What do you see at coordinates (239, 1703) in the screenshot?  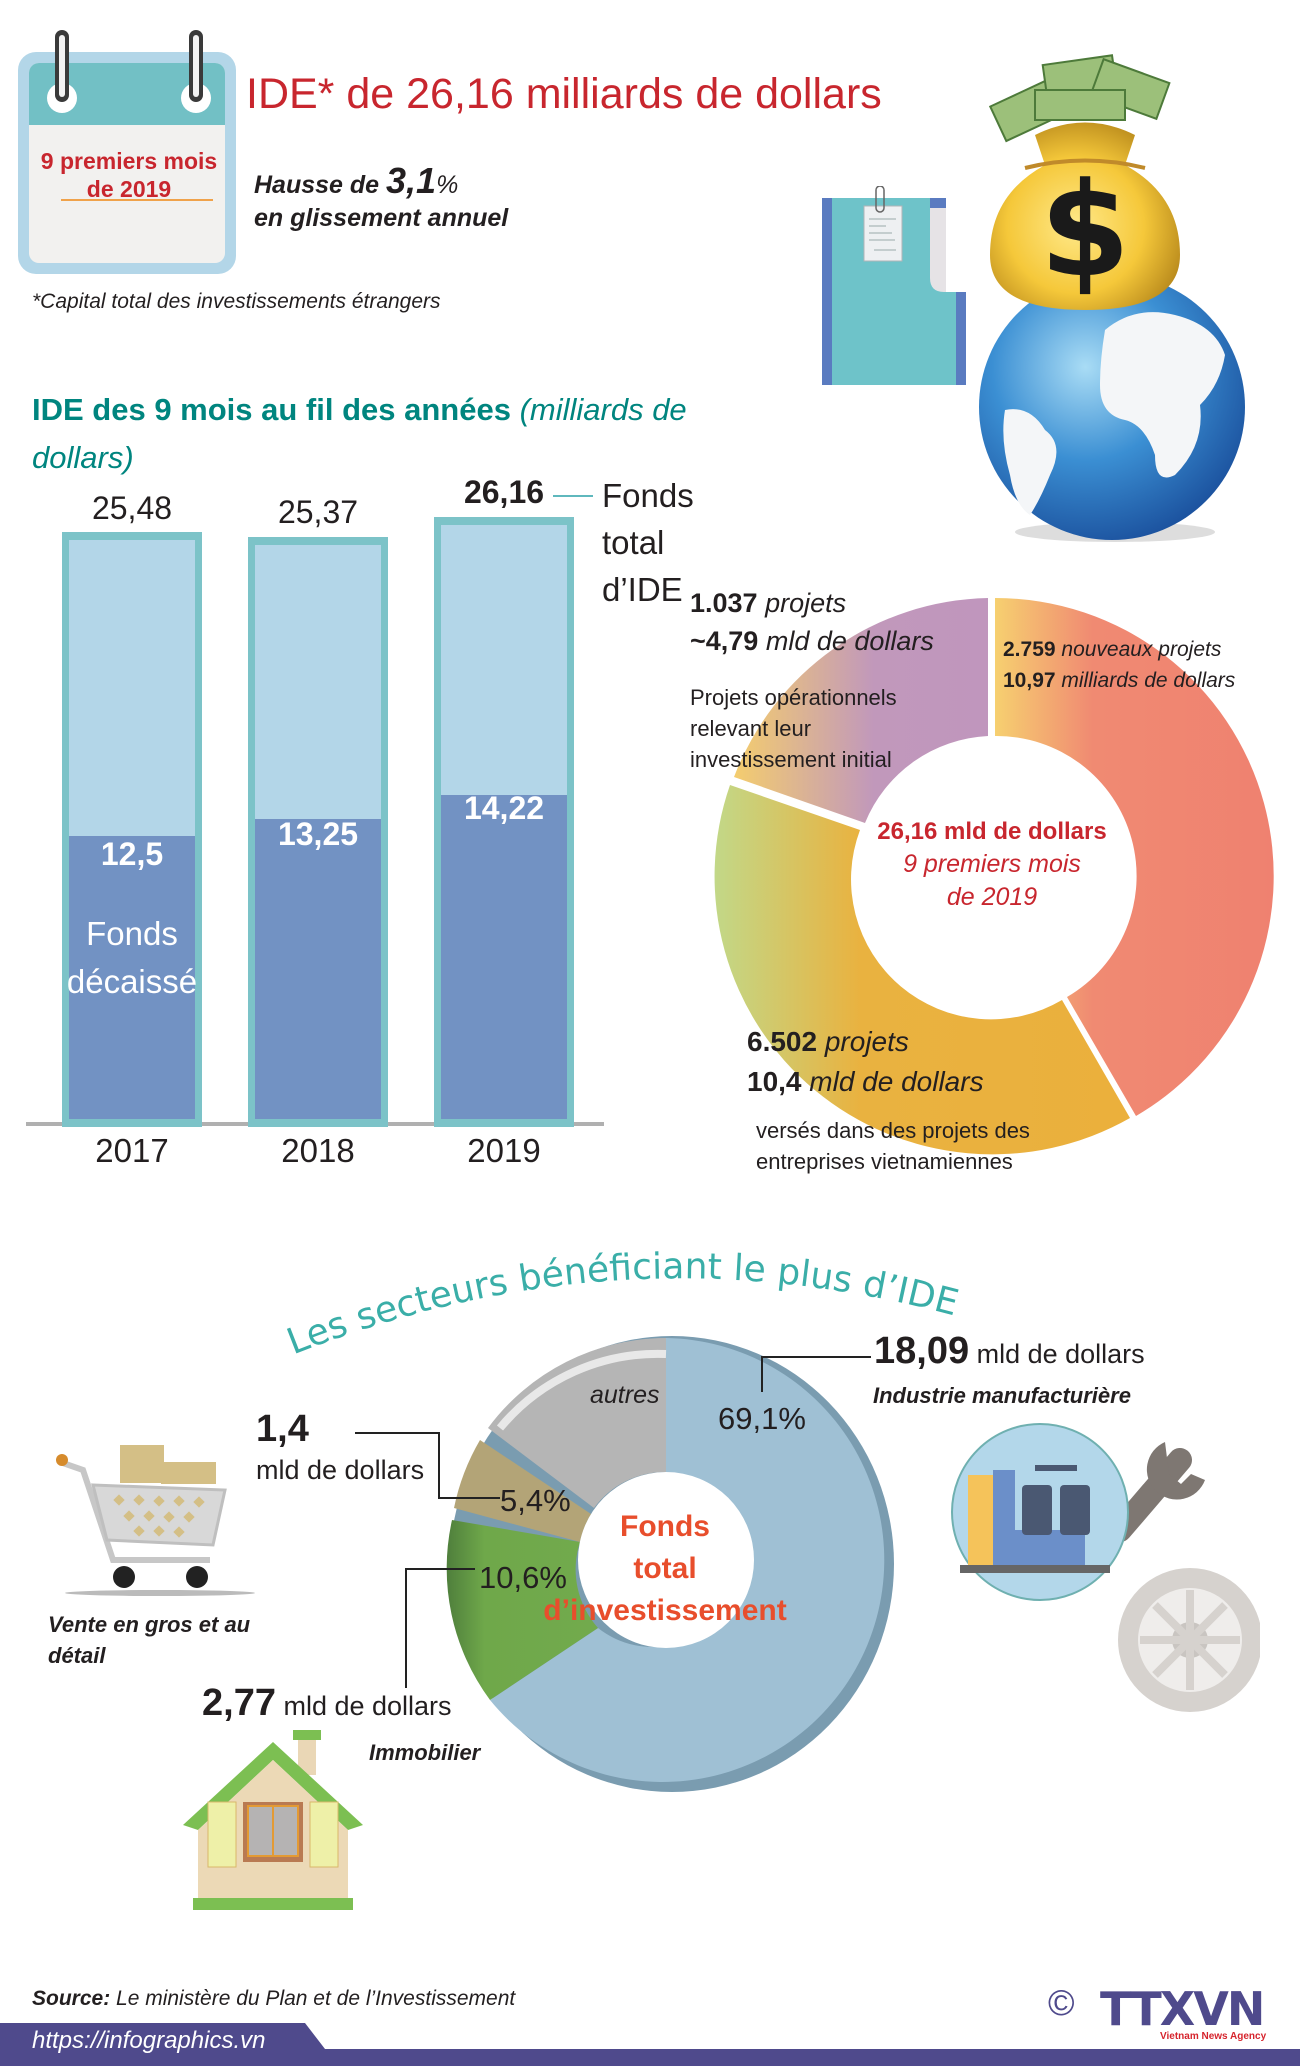 I see `realestate-value: 2,77` at bounding box center [239, 1703].